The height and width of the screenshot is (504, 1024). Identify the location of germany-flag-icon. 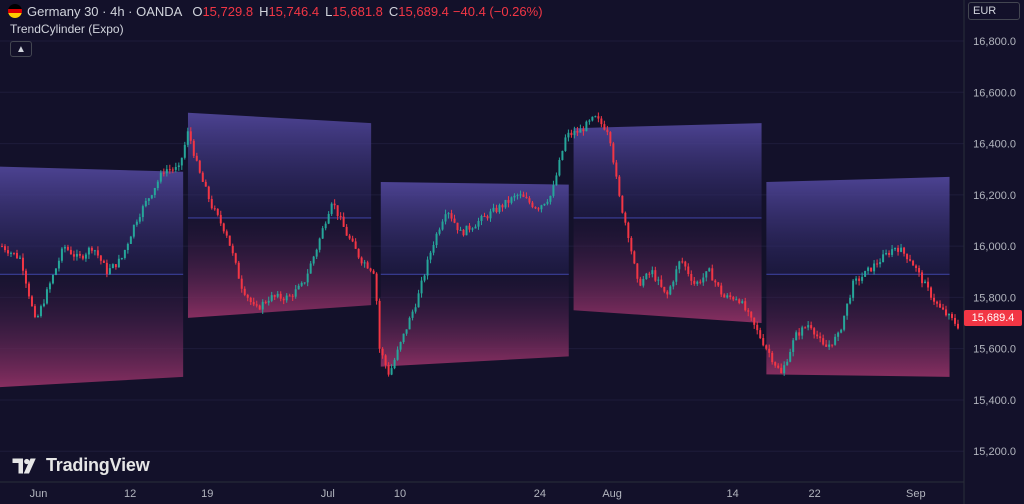
(15, 11).